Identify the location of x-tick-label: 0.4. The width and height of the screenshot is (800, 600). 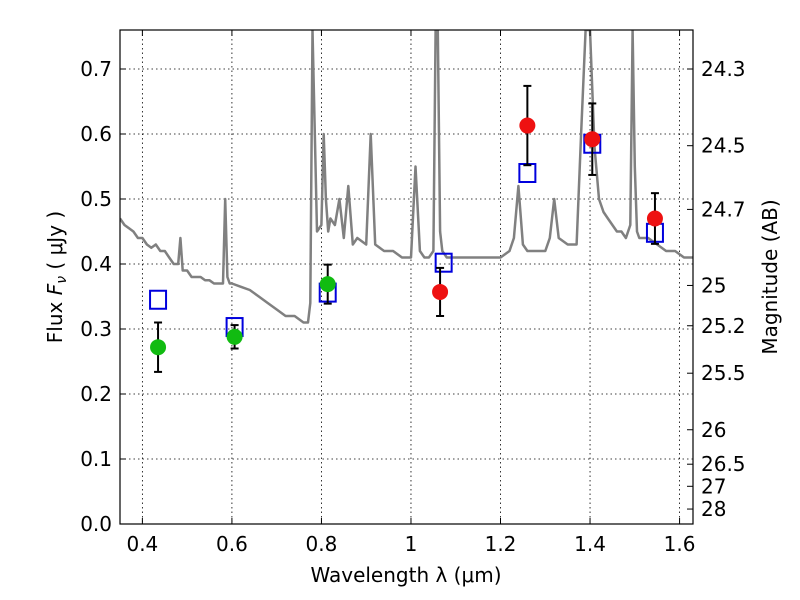
(142, 544).